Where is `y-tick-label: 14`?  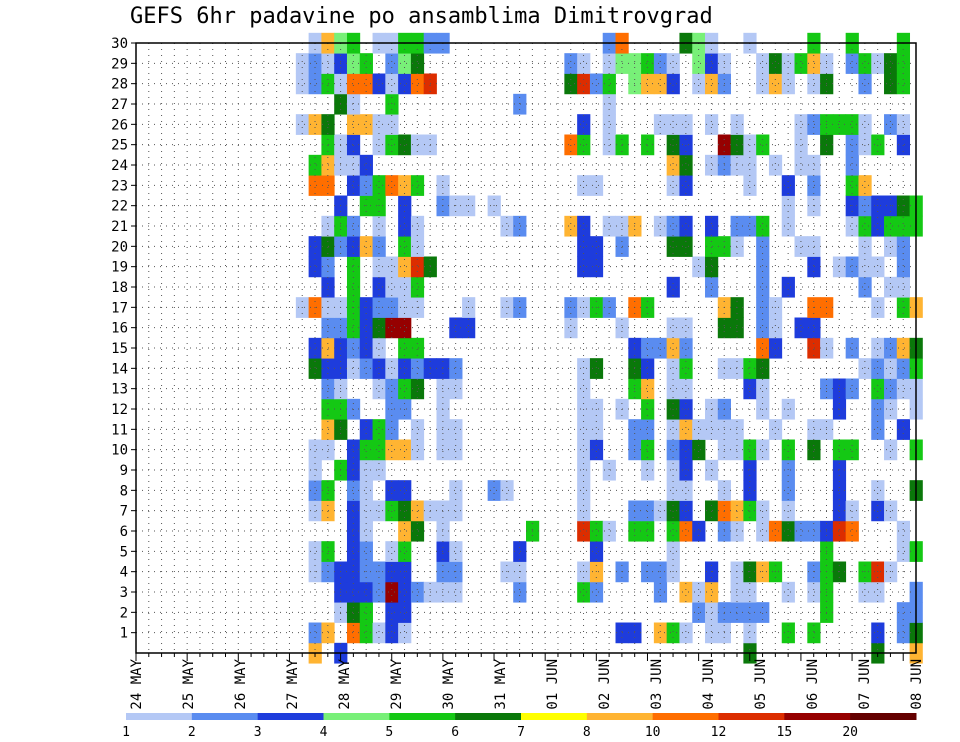
y-tick-label: 14 is located at coordinates (119, 369).